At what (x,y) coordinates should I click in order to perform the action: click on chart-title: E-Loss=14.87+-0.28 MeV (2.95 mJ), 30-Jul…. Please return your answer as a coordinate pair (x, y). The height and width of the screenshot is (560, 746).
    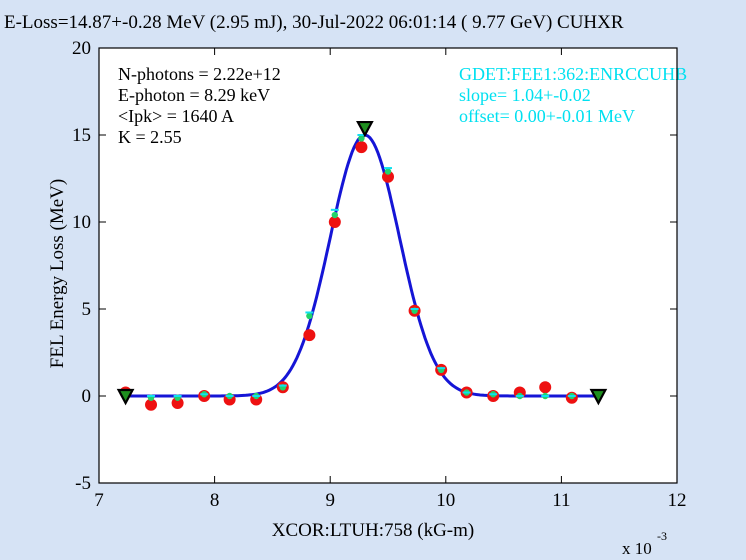
    Looking at the image, I should click on (314, 22).